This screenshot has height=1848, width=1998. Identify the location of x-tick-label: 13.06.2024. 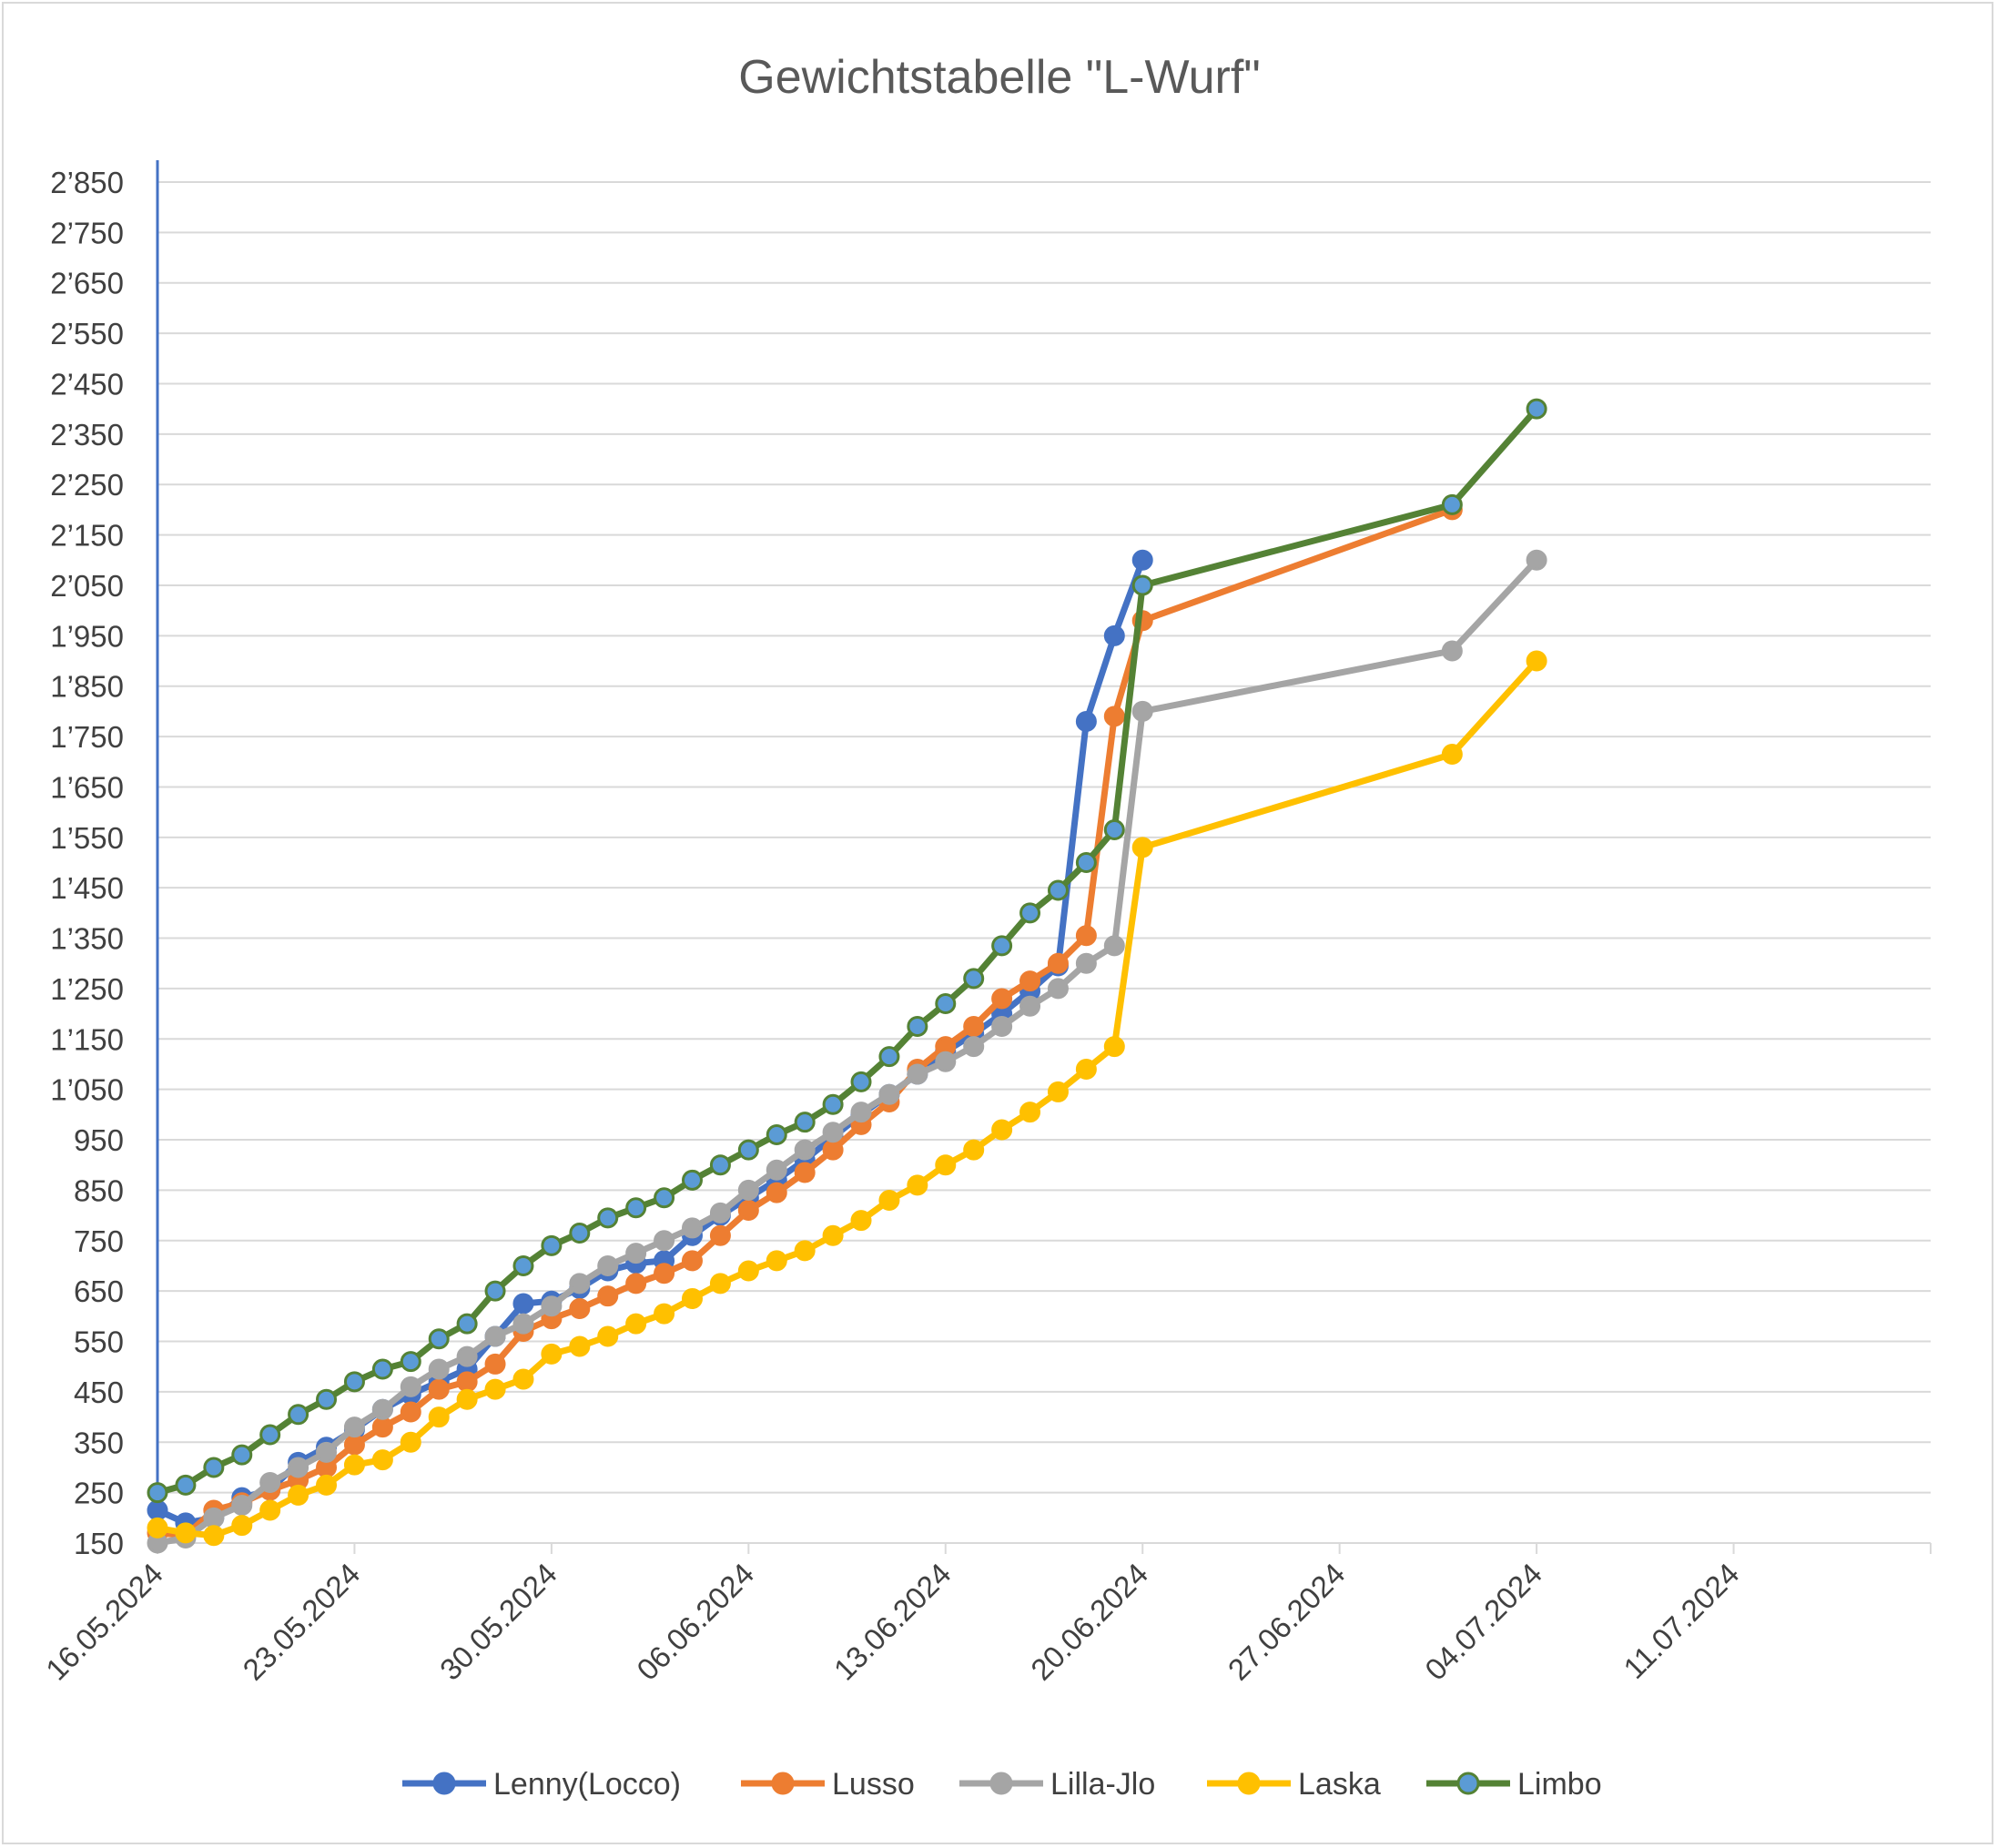
(892, 1622).